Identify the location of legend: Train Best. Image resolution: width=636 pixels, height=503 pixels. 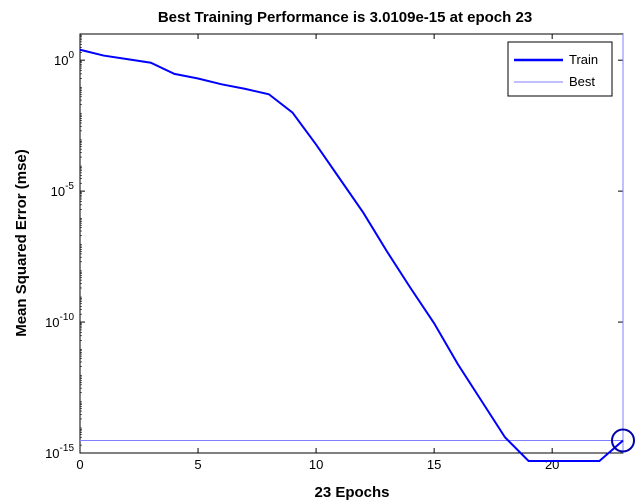
(560, 69).